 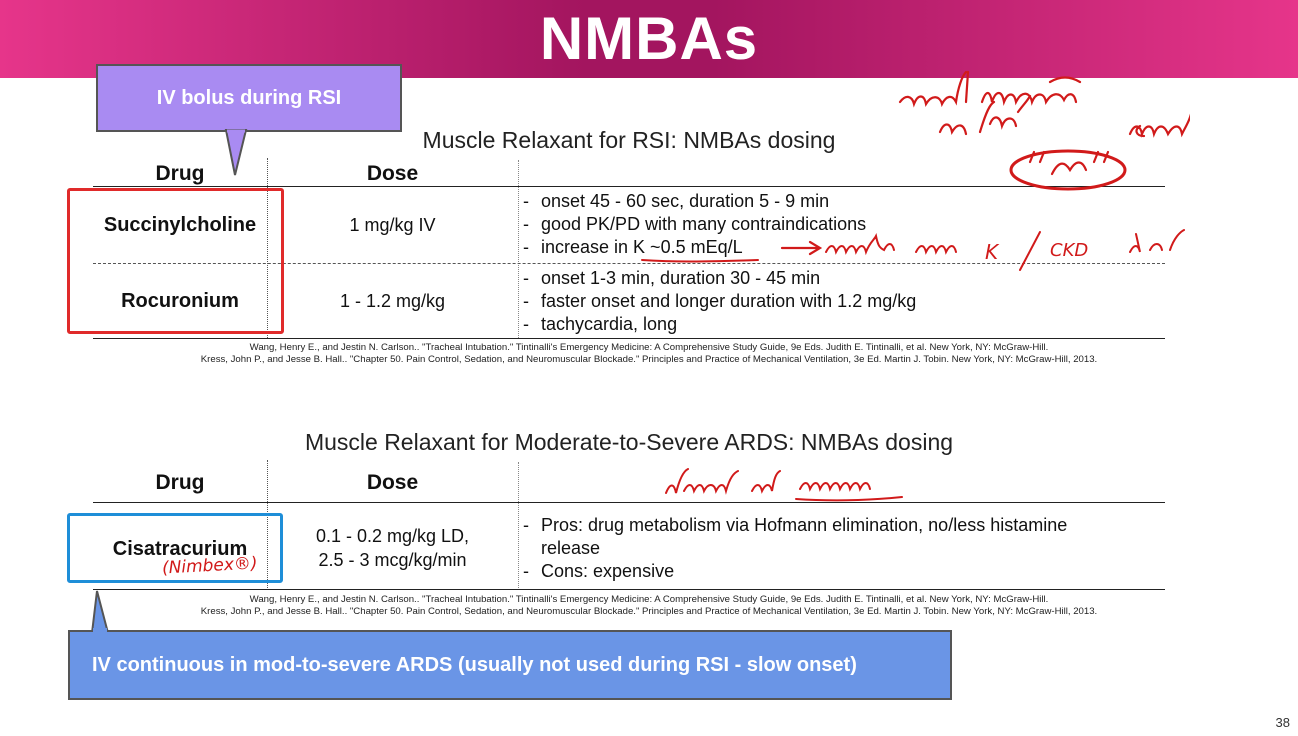 I want to click on table2-bottom-rule, so click(x=629, y=589).